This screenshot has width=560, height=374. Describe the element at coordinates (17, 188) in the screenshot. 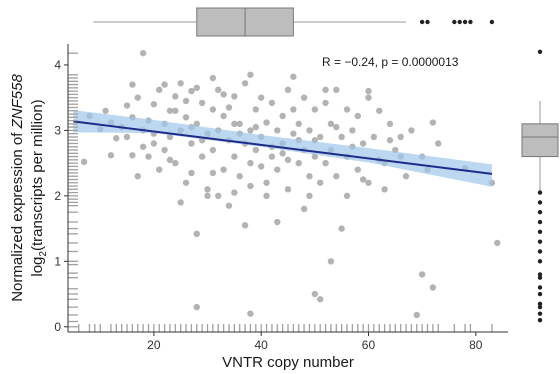

I see `y-axis-title-line-1: Normalized expression of ZNF558` at that location.